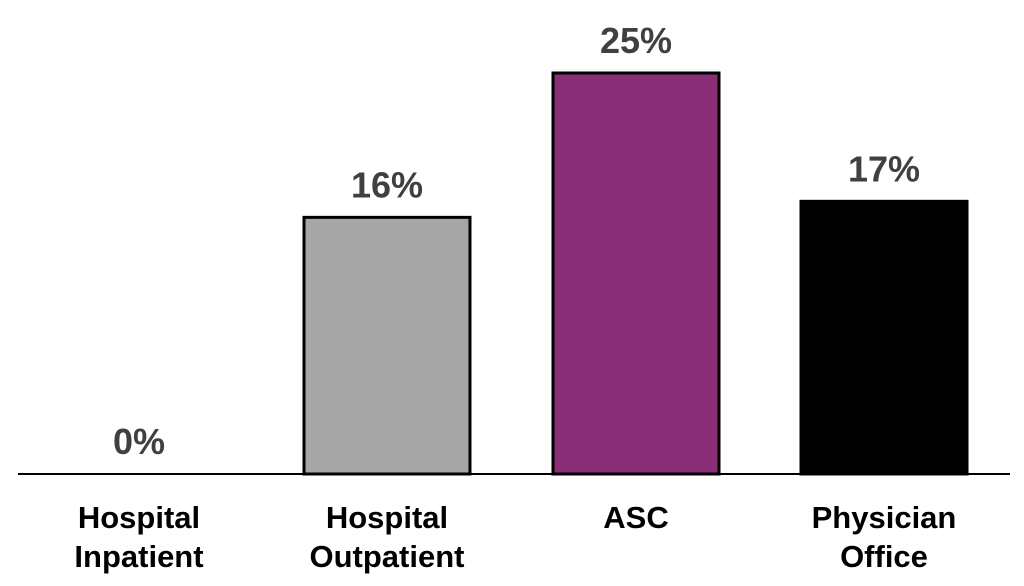 This screenshot has height=586, width=1024. I want to click on category-label-line: Inpatient, so click(138, 556).